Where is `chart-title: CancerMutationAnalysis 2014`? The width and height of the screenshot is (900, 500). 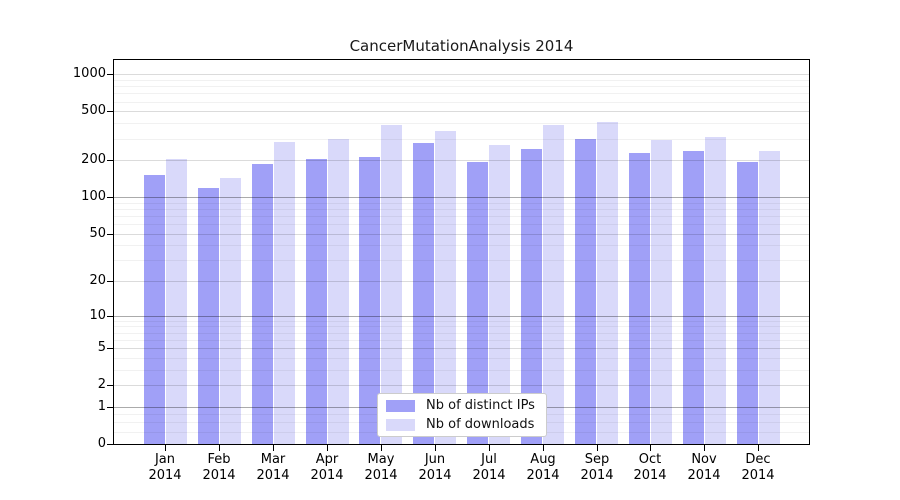
chart-title: CancerMutationAnalysis 2014 is located at coordinates (461, 46).